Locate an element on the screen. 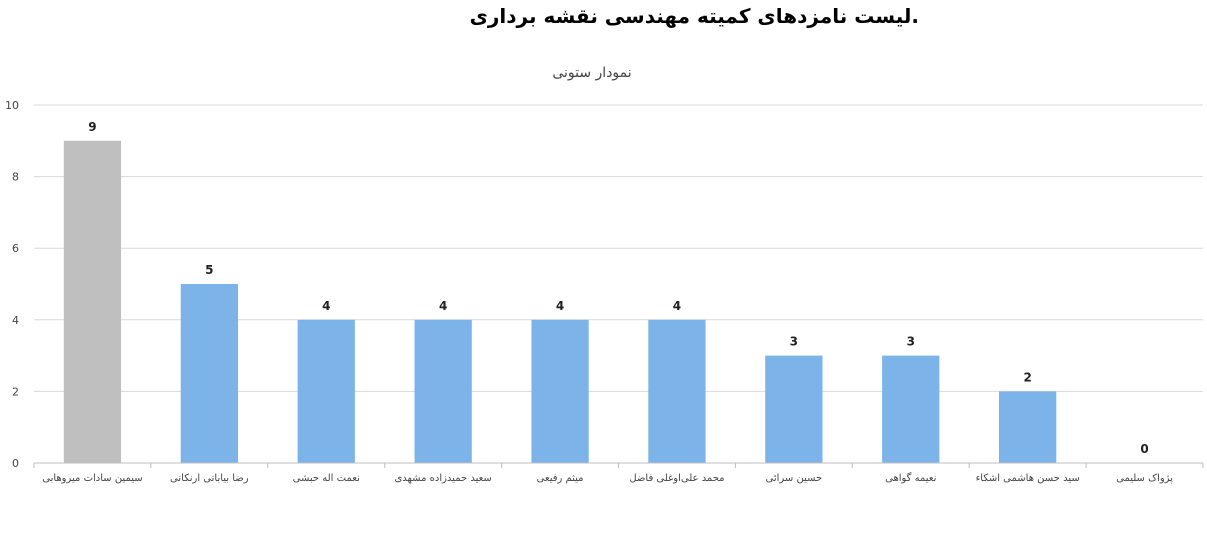  x-tick-label: حسین سرائی is located at coordinates (793, 478).